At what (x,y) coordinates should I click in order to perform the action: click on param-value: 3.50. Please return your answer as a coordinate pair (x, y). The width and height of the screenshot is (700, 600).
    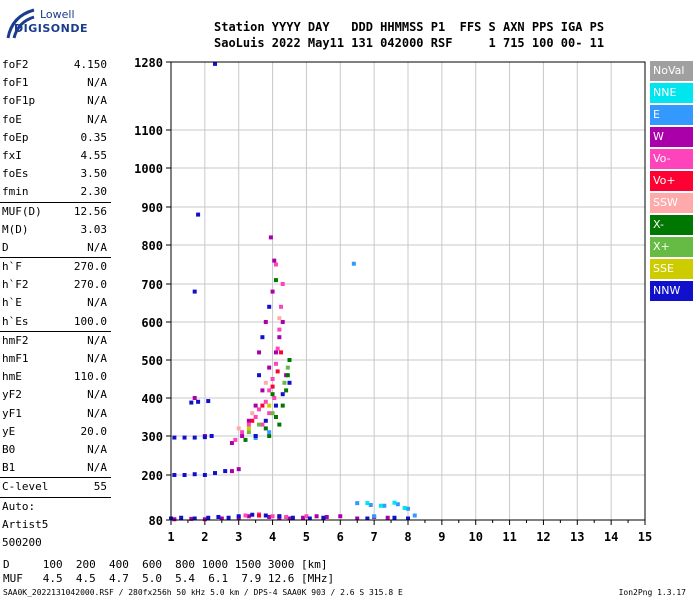
    Looking at the image, I should click on (94, 174).